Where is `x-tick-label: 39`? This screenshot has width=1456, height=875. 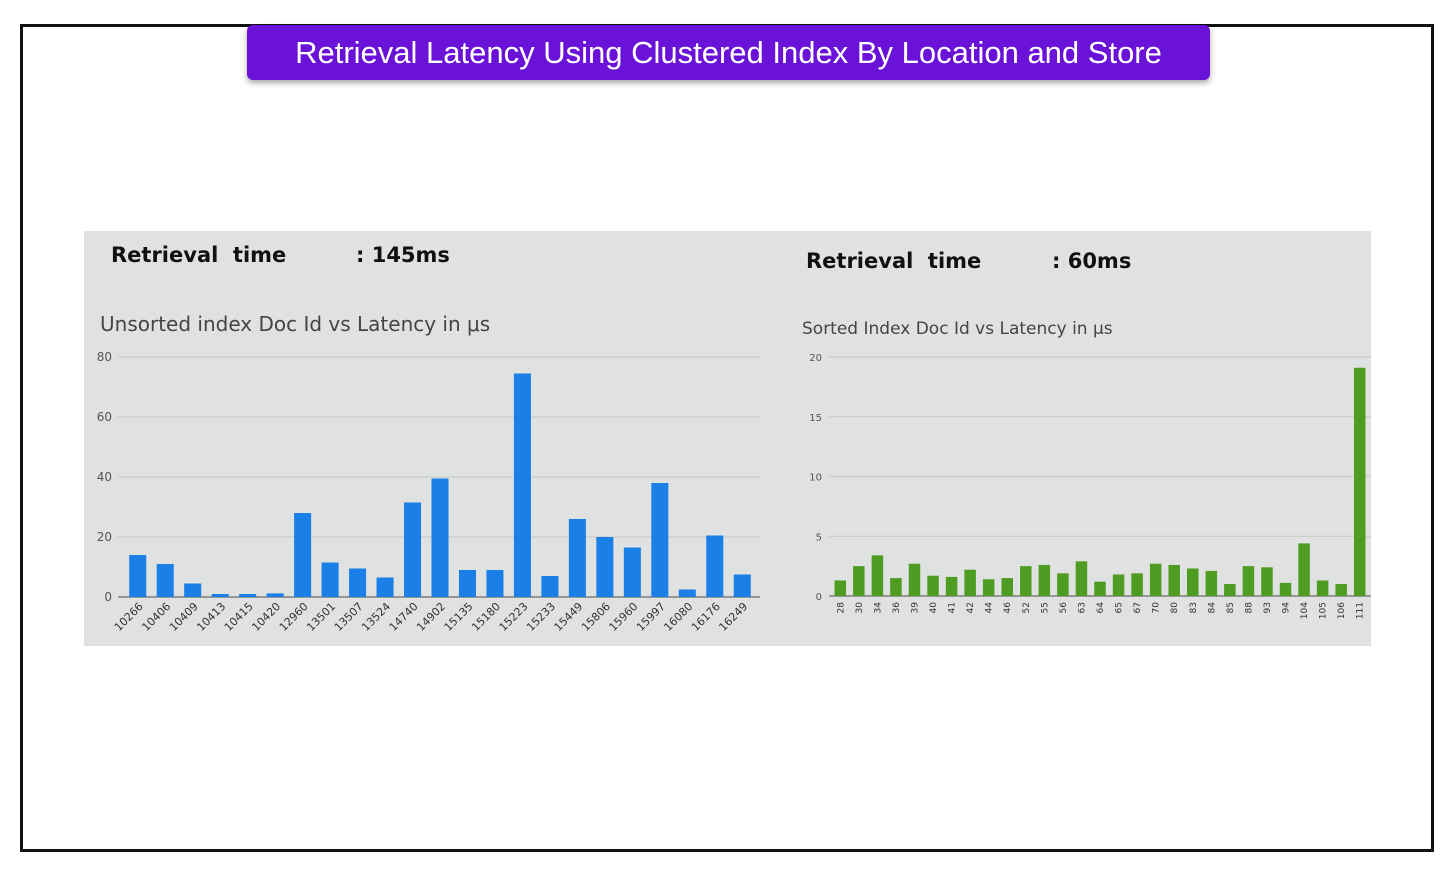
x-tick-label: 39 is located at coordinates (915, 608).